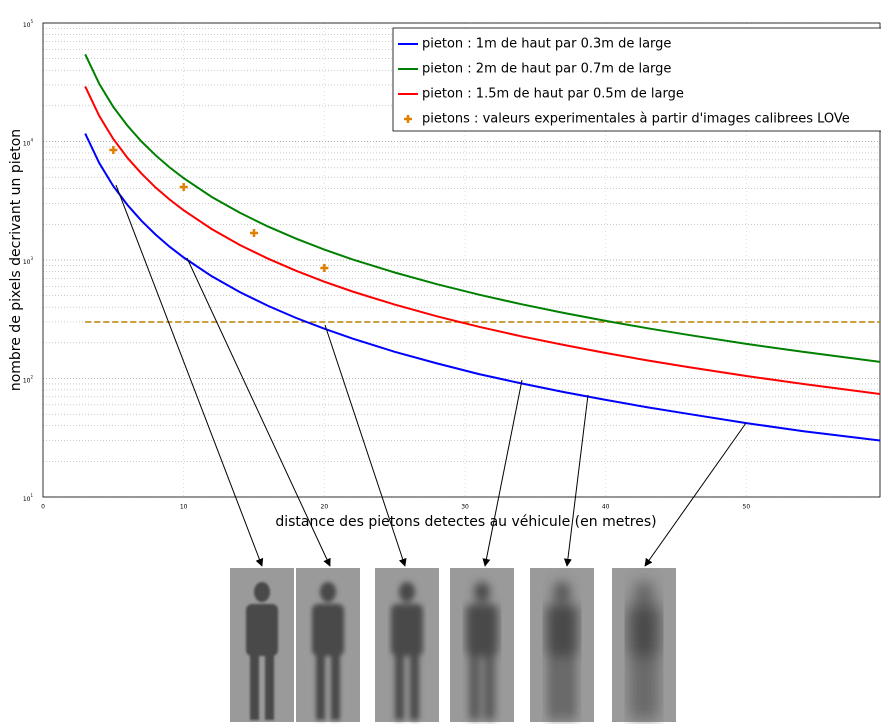 The height and width of the screenshot is (724, 881). I want to click on legend-swatch, so click(408, 119).